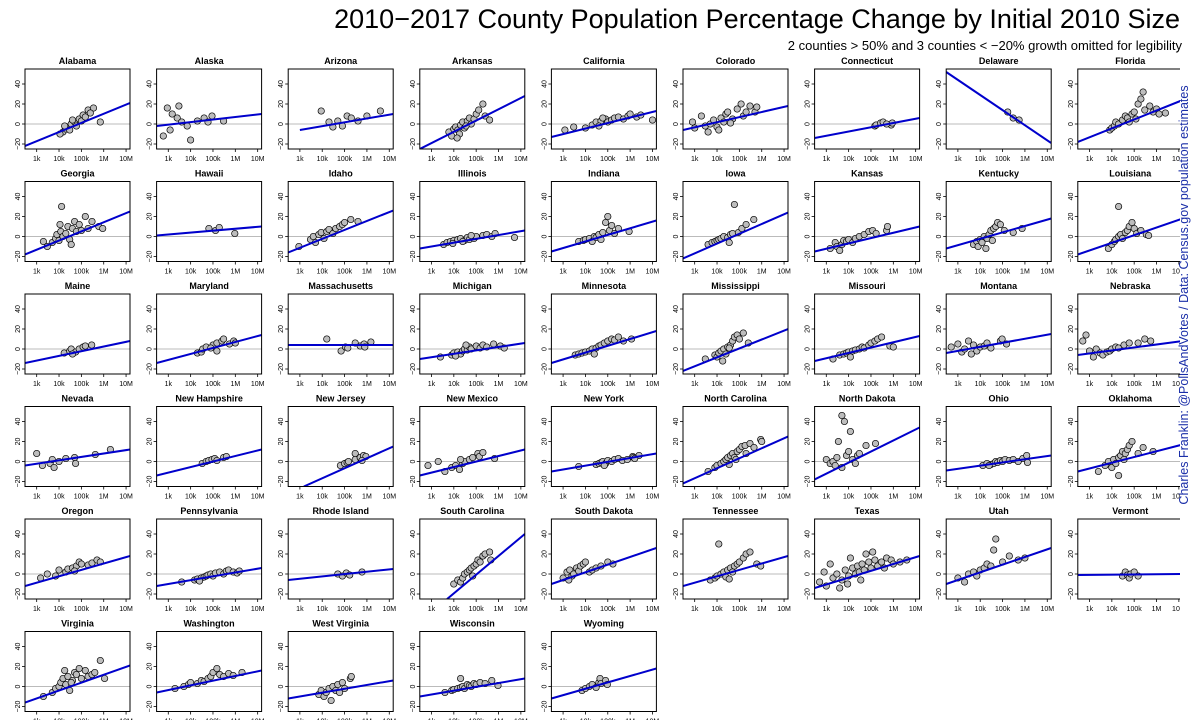 This screenshot has width=1200, height=720. What do you see at coordinates (735, 286) in the screenshot?
I see `panel-title: Mississippi` at bounding box center [735, 286].